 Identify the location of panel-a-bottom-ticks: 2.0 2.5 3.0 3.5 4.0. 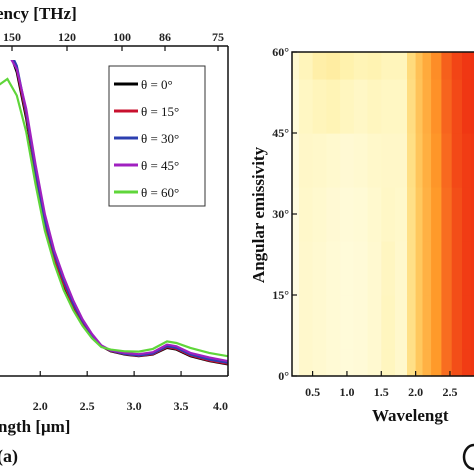
(131, 392).